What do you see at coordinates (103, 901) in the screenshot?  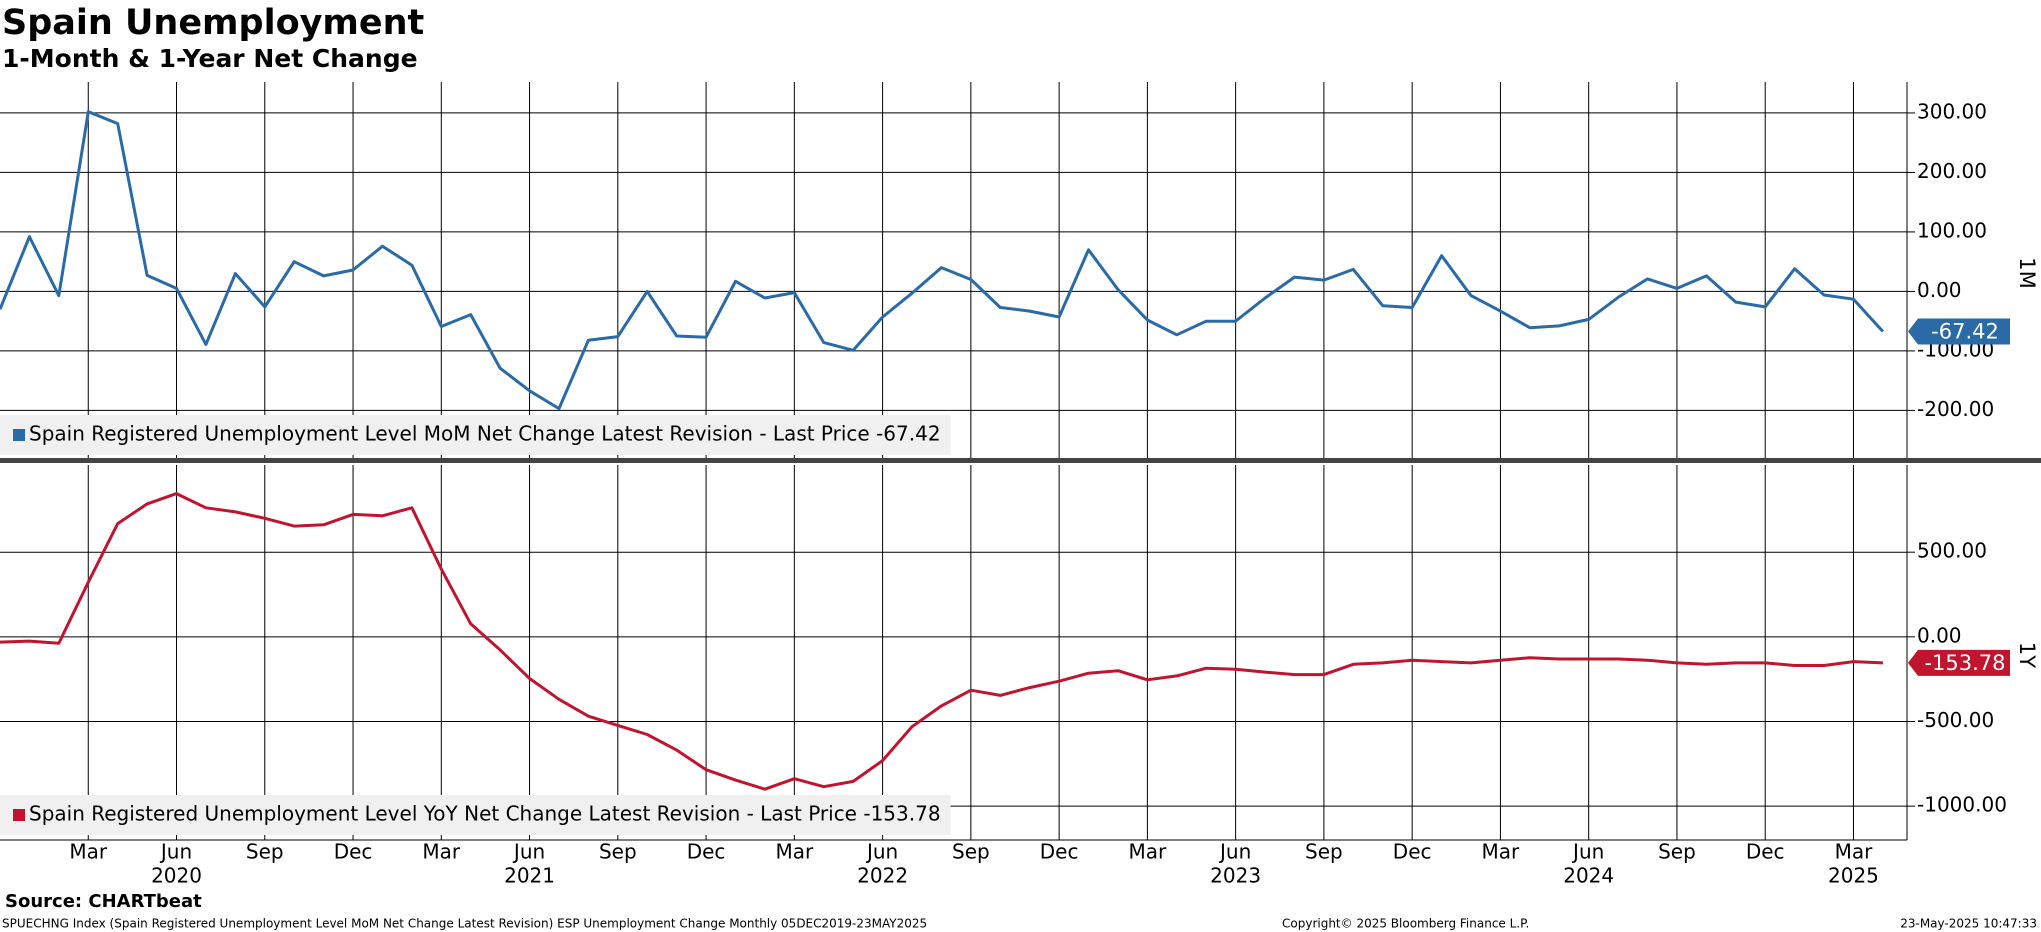 I see `source: Source: CHARTbeat` at bounding box center [103, 901].